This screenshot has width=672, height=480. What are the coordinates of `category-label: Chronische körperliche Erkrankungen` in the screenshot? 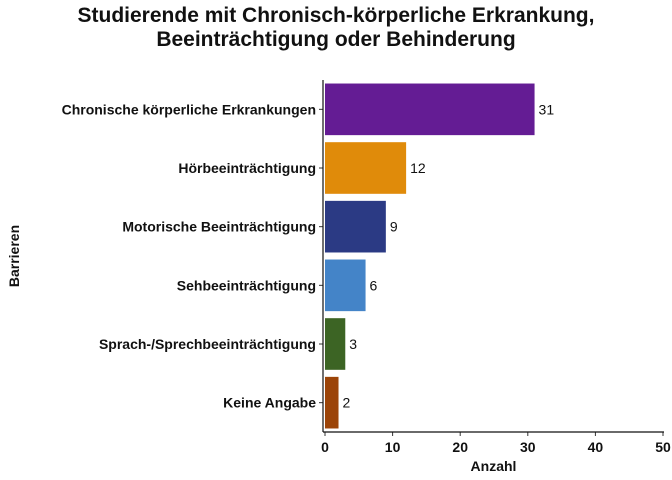 It's located at (189, 109).